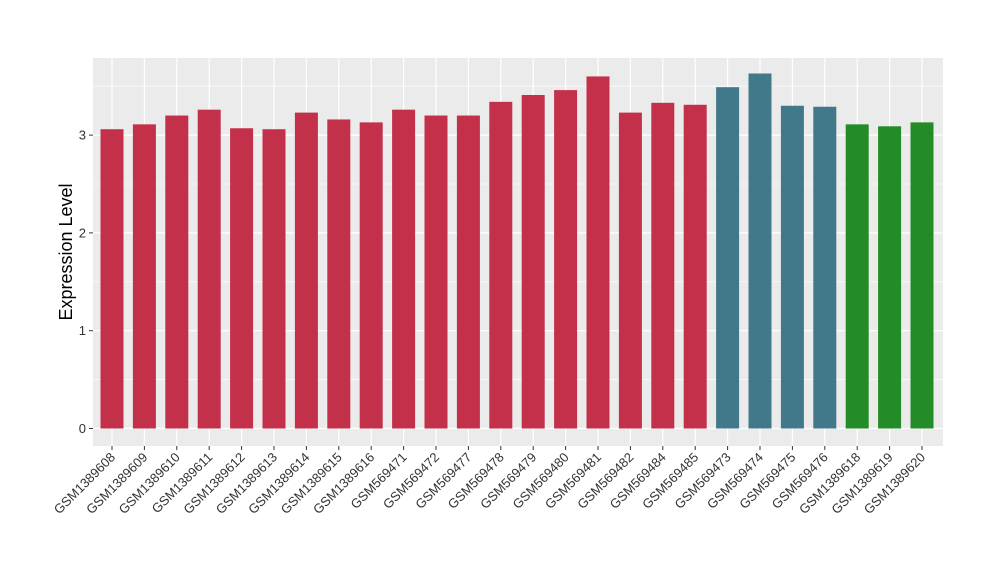 The image size is (1000, 580). Describe the element at coordinates (792, 267) in the screenshot. I see `bar-GSM569475` at that location.